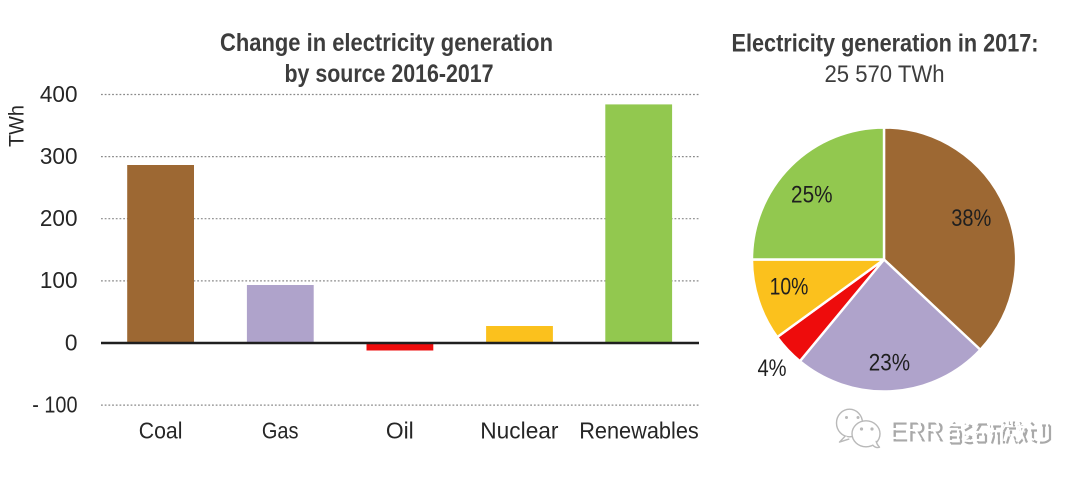 This screenshot has width=1080, height=479. What do you see at coordinates (519, 431) in the screenshot?
I see `svg-text: Nuclear` at bounding box center [519, 431].